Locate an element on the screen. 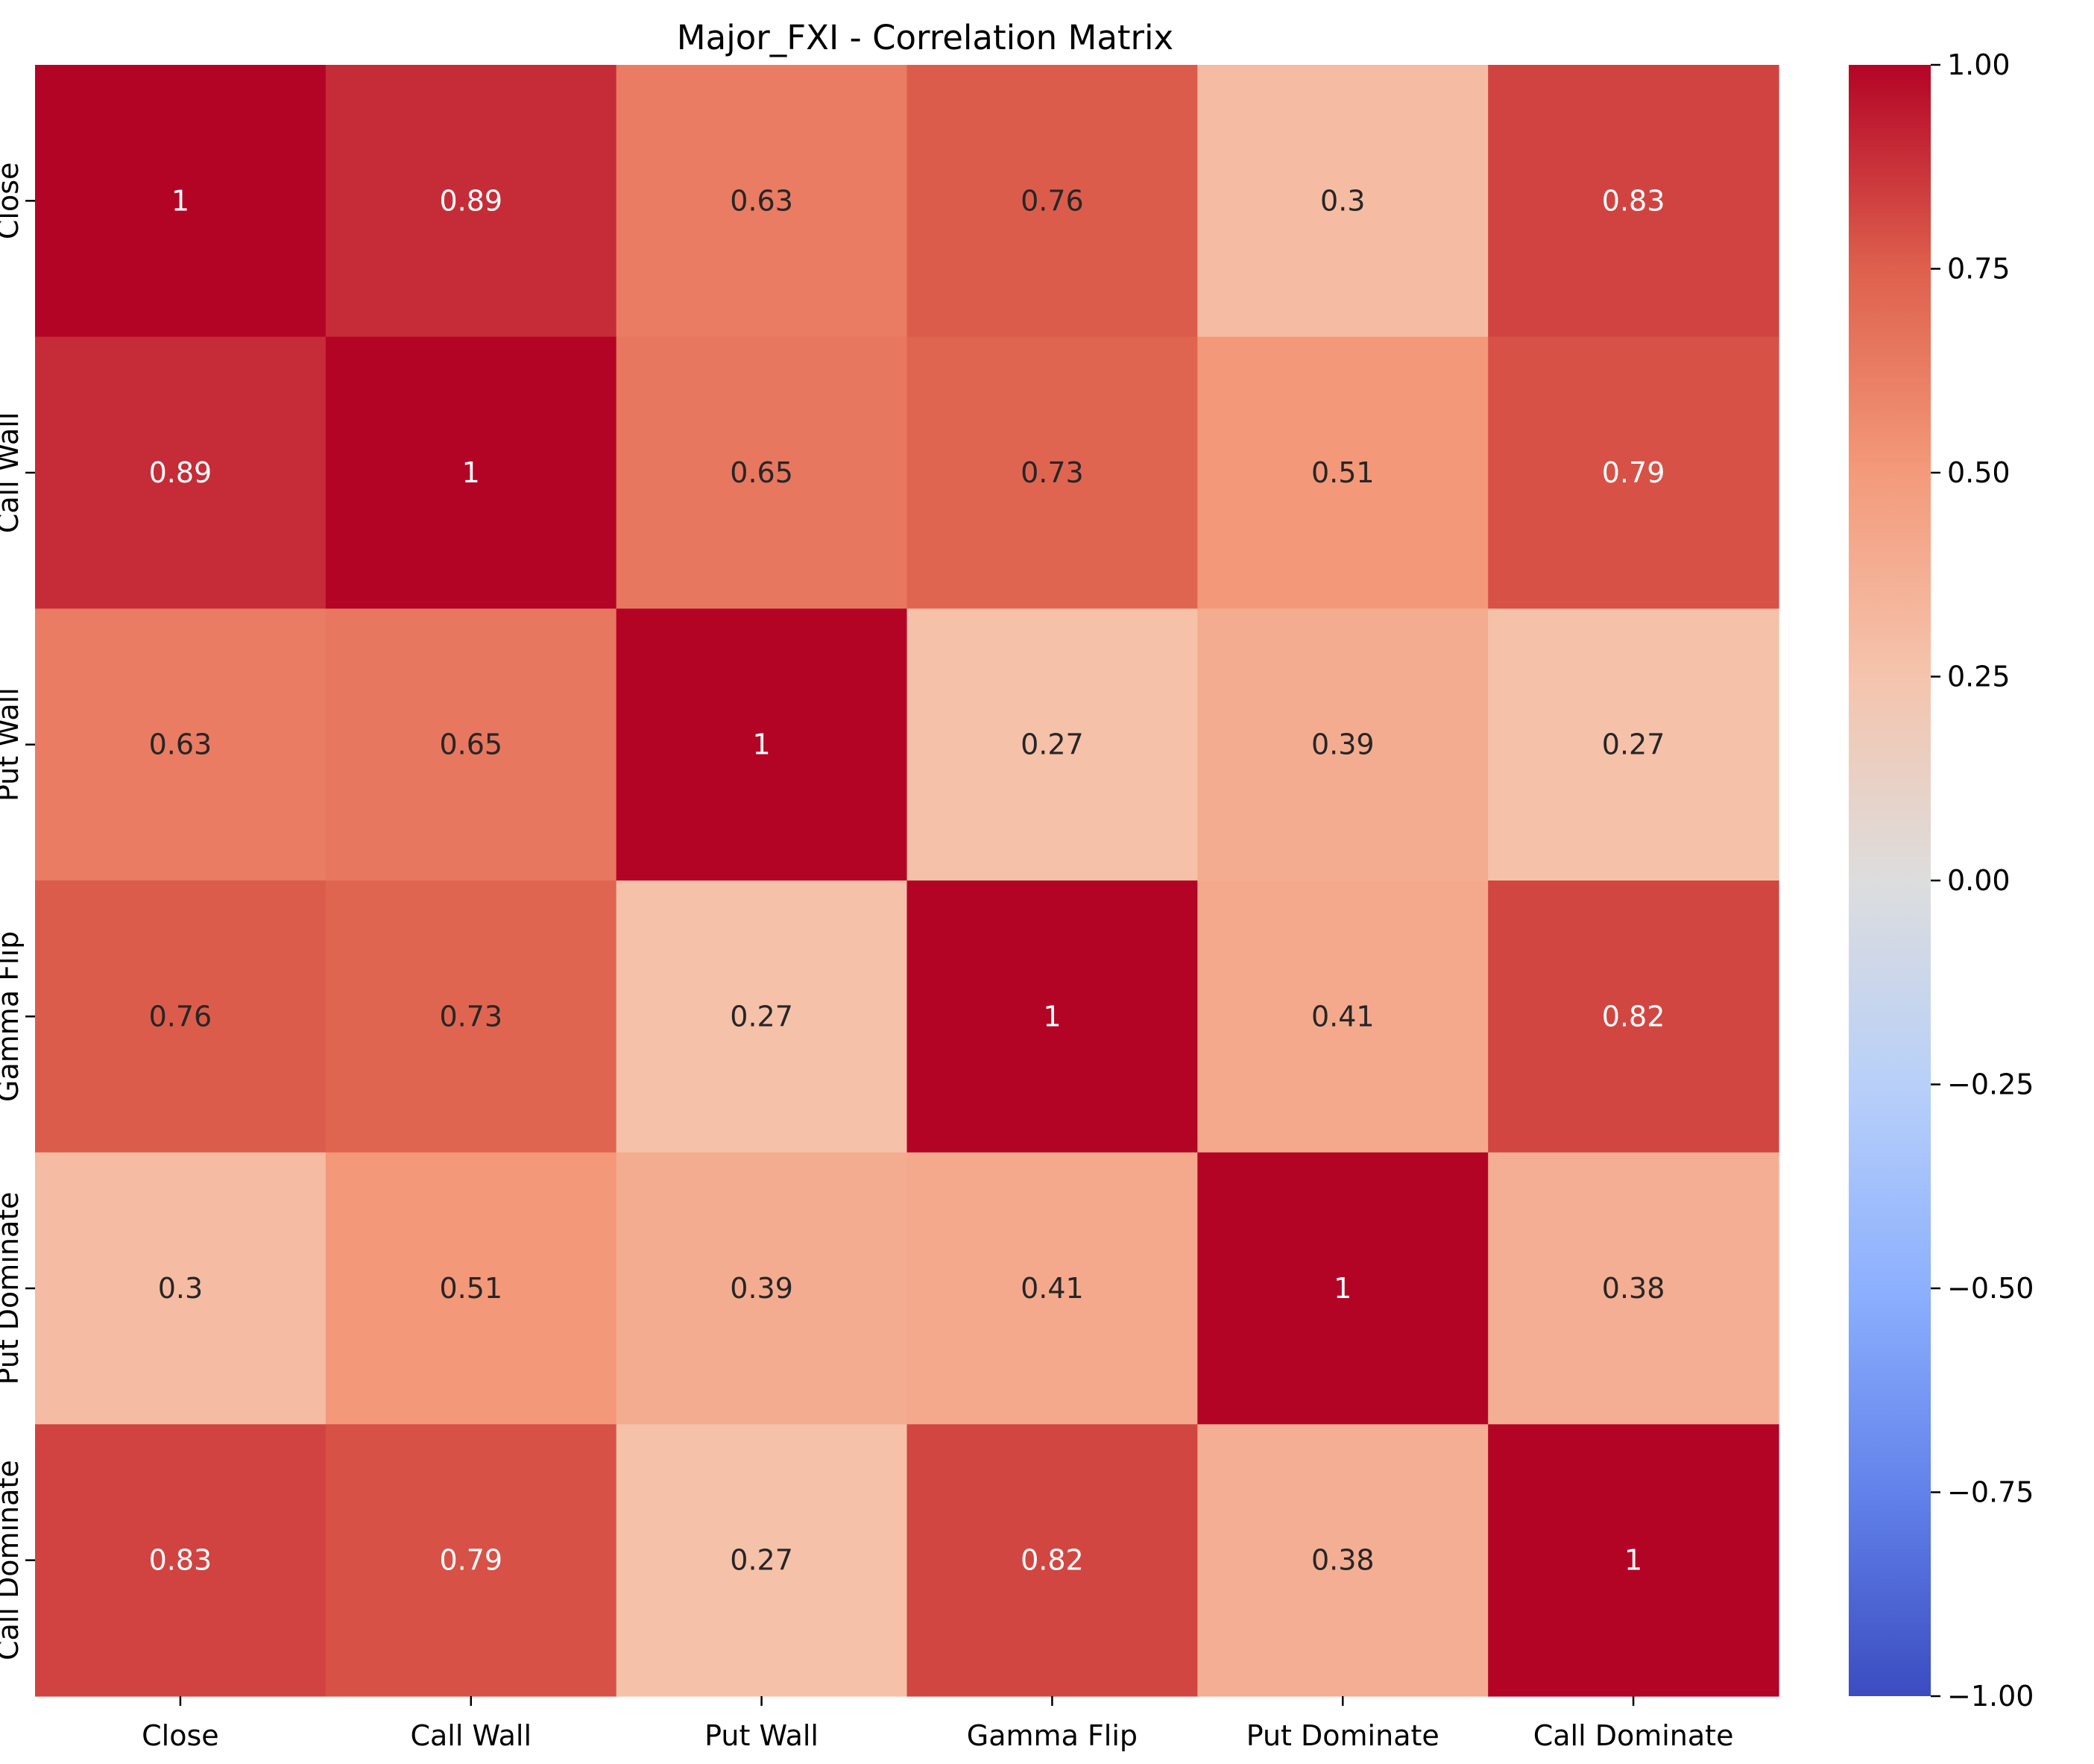 The height and width of the screenshot is (1764, 2094). colorbar-tick-label: −0.75 is located at coordinates (1990, 1492).